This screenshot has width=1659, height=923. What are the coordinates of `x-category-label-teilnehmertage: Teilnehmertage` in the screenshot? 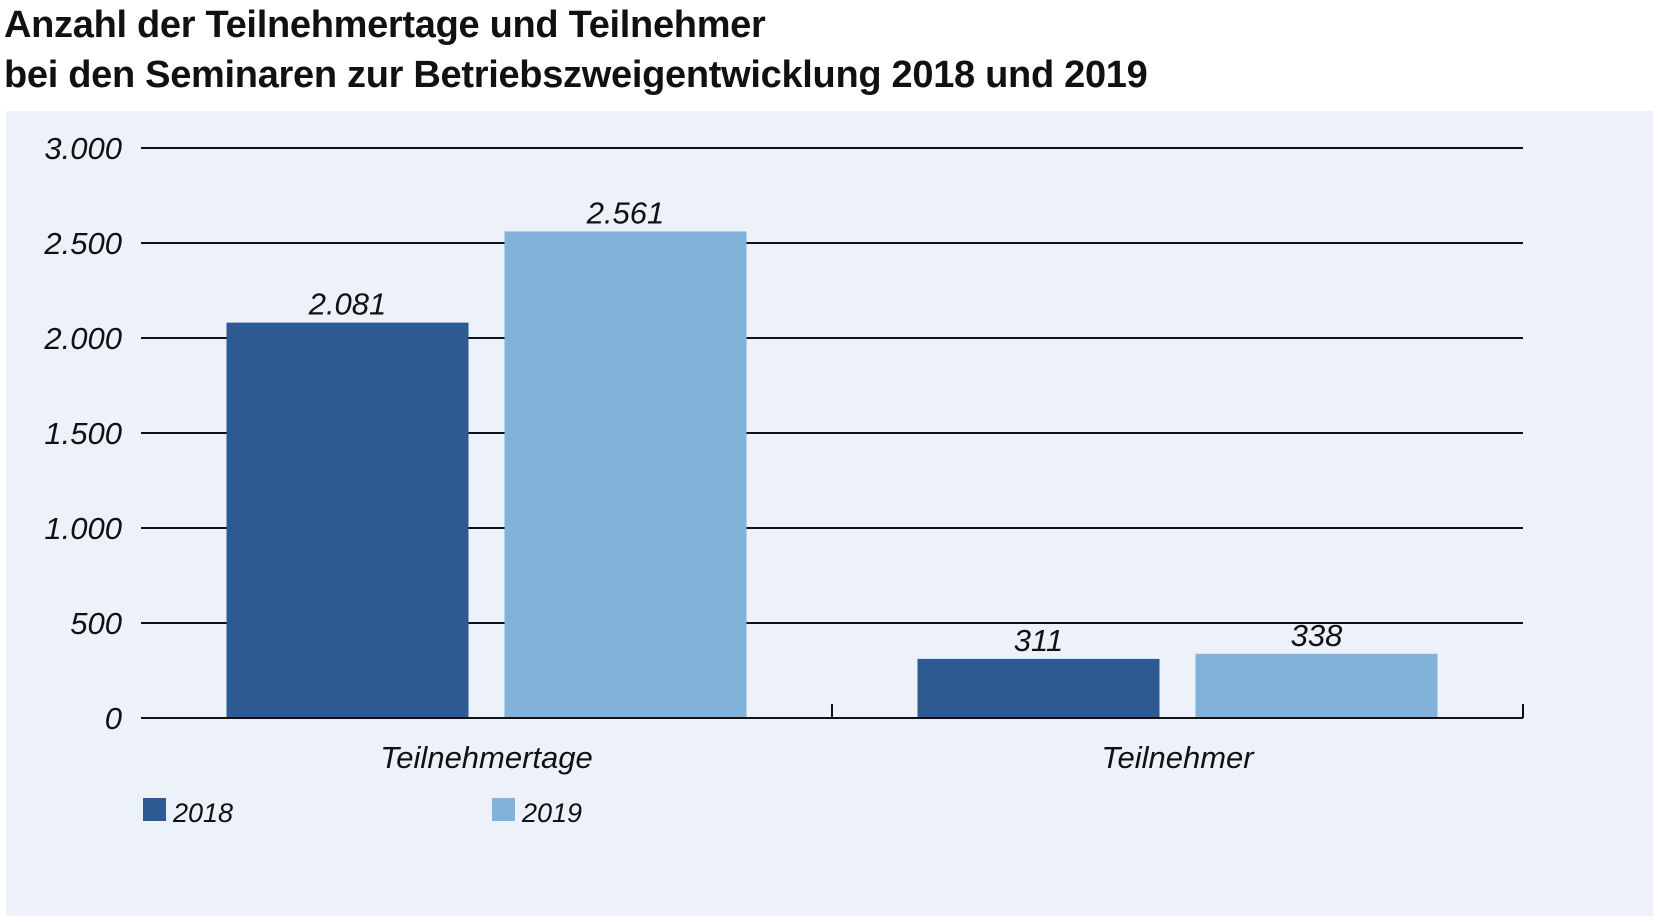 It's located at (486, 757).